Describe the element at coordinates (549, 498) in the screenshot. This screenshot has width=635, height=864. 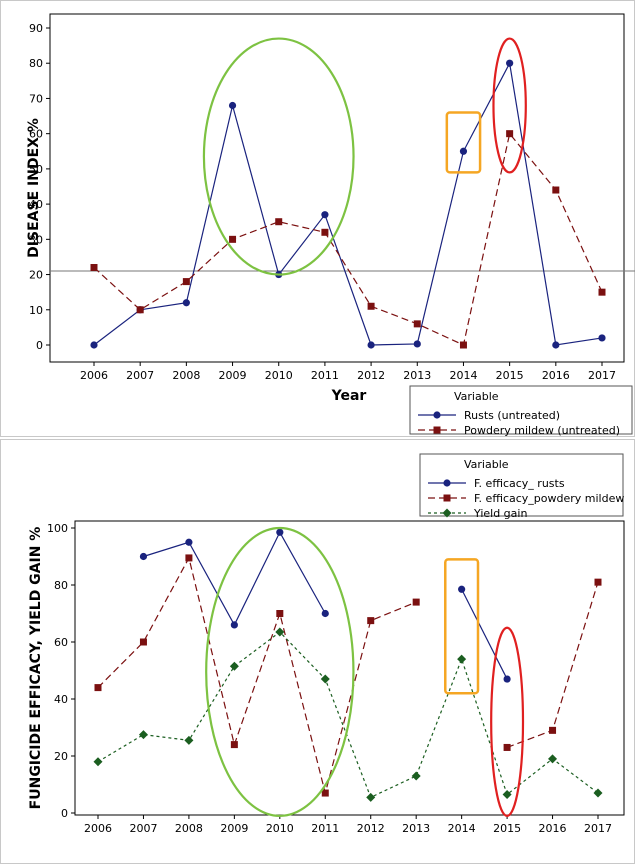
I see `legend-label: F. efficacy_powdery mildew` at that location.